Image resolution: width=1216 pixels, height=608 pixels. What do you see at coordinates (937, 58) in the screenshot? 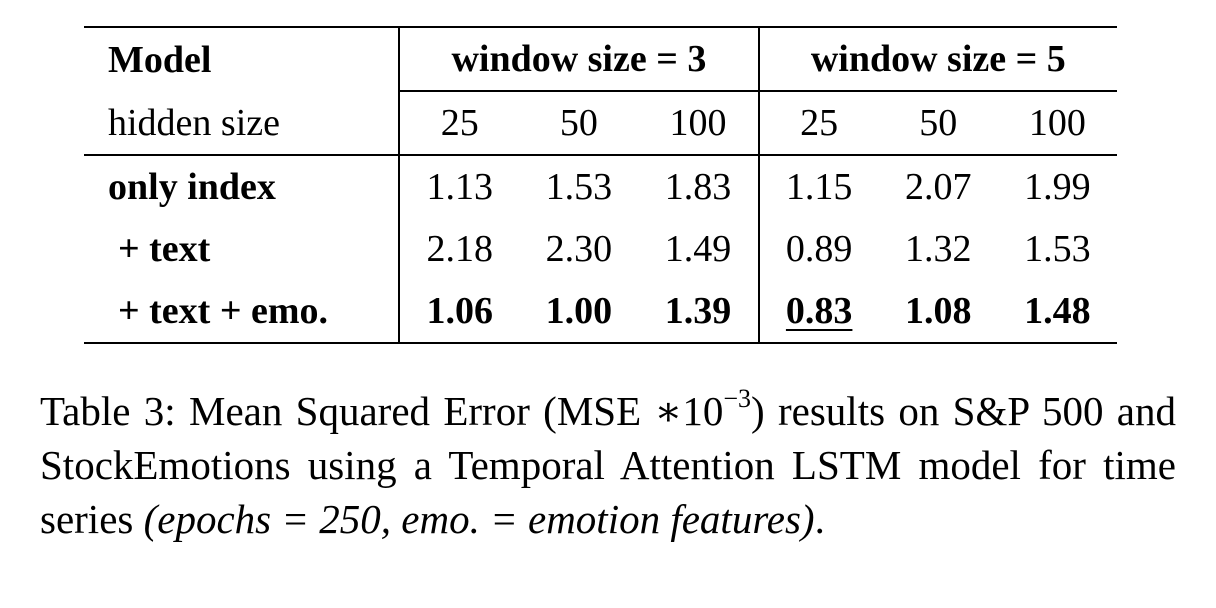
I see `window-size-5-header: window size = 5` at bounding box center [937, 58].